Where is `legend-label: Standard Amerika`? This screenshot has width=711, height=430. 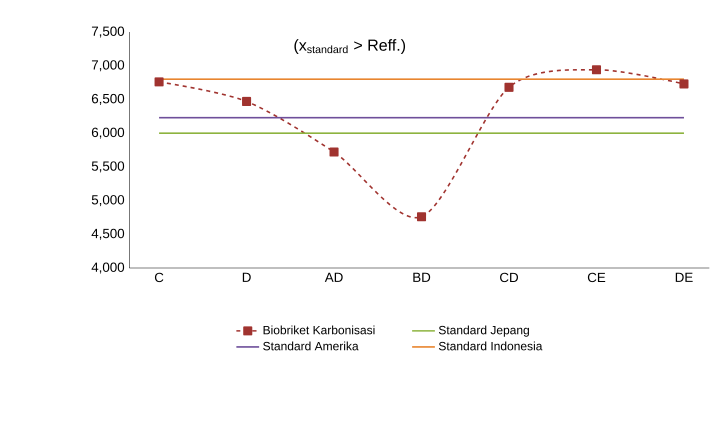 legend-label: Standard Amerika is located at coordinates (311, 346).